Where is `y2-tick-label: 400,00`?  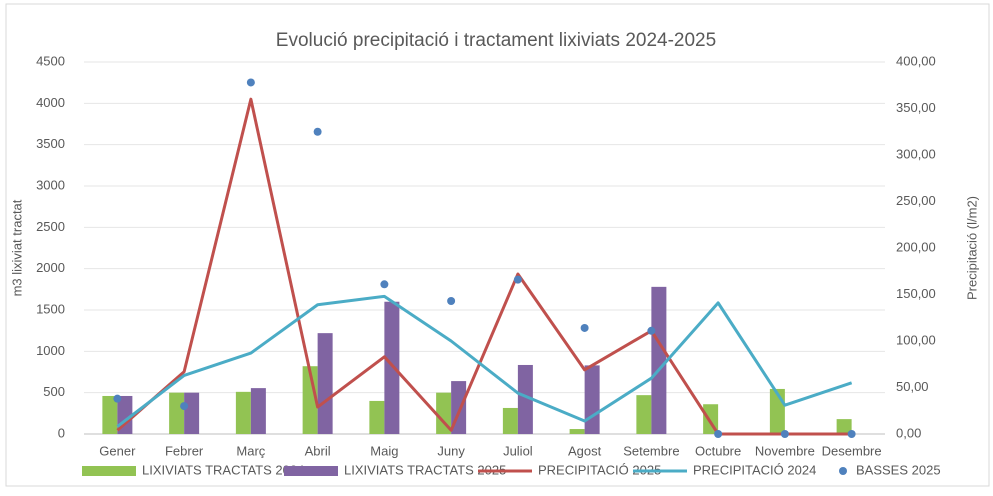
y2-tick-label: 400,00 is located at coordinates (916, 60).